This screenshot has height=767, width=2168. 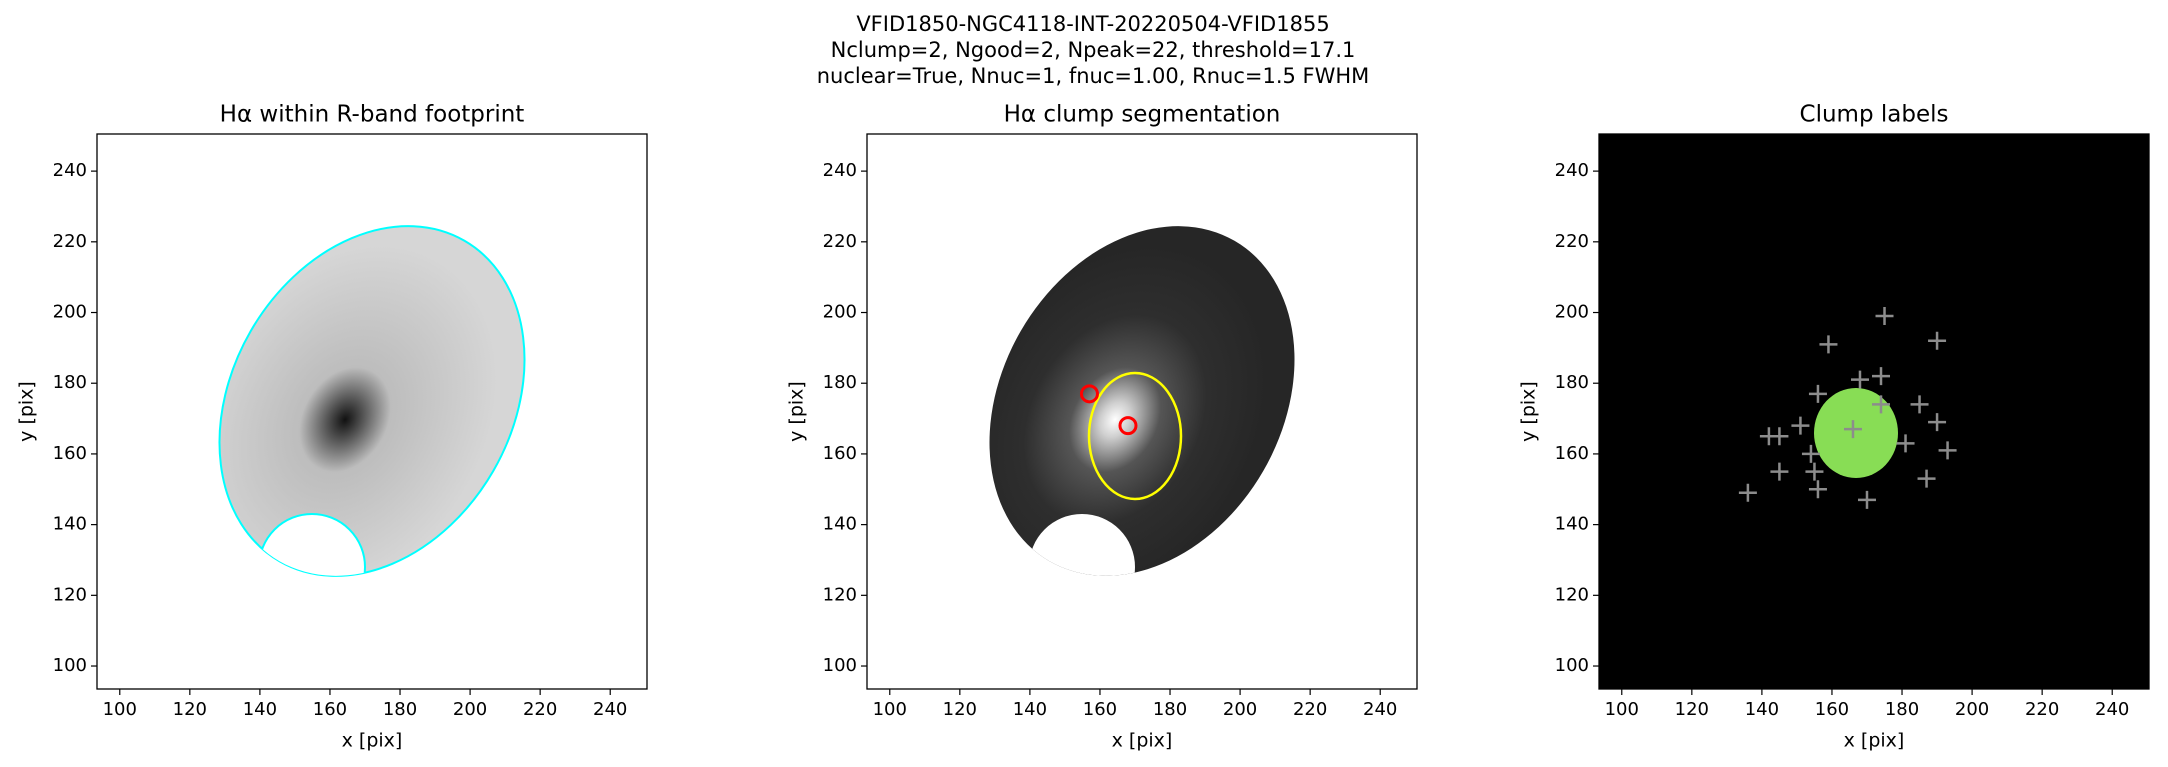 I want to click on clump-contour, so click(x=1135, y=436).